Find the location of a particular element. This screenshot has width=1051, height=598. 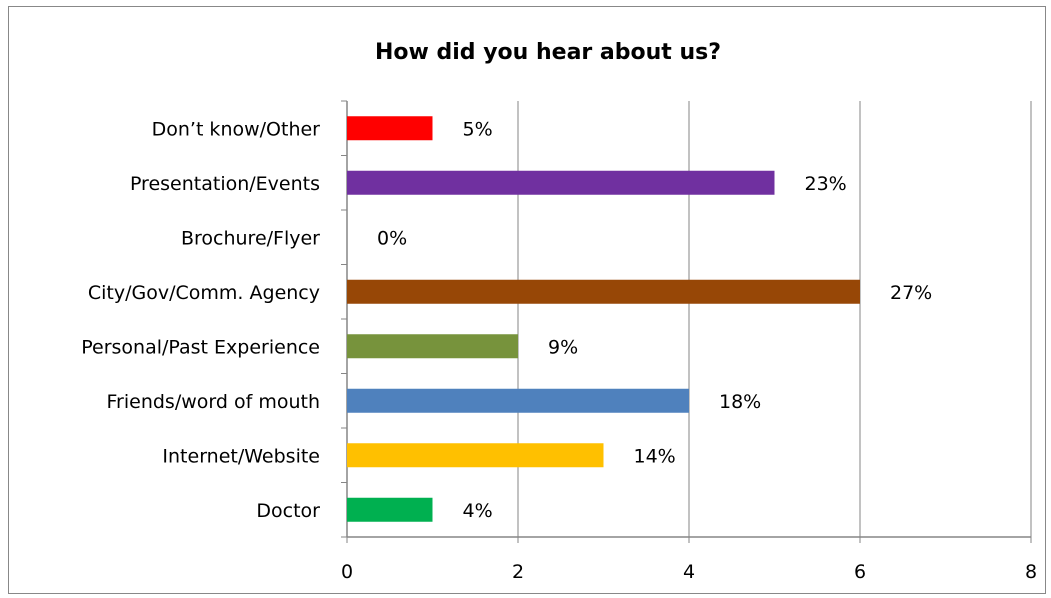

category-label: Personal/Past Experience is located at coordinates (200, 347).